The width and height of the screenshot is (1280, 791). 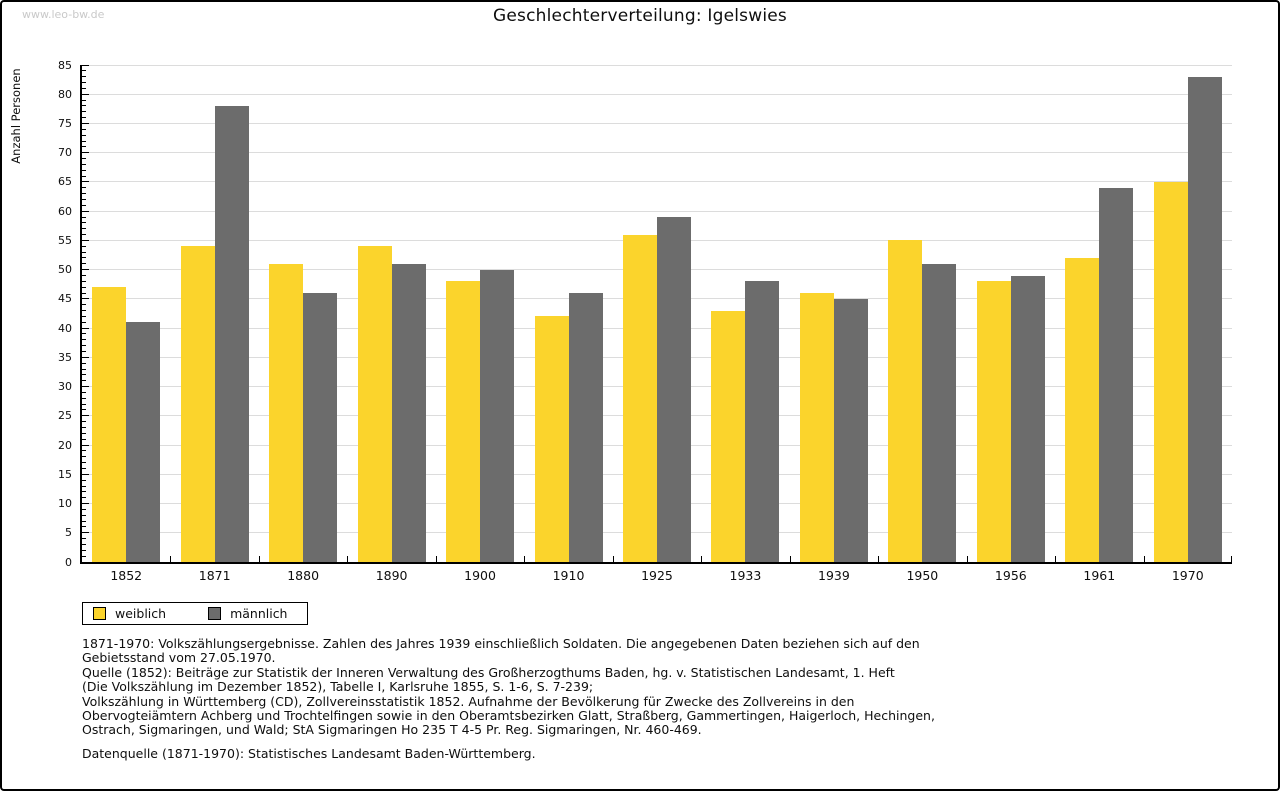 I want to click on bar-männlich-1961, so click(x=1116, y=374).